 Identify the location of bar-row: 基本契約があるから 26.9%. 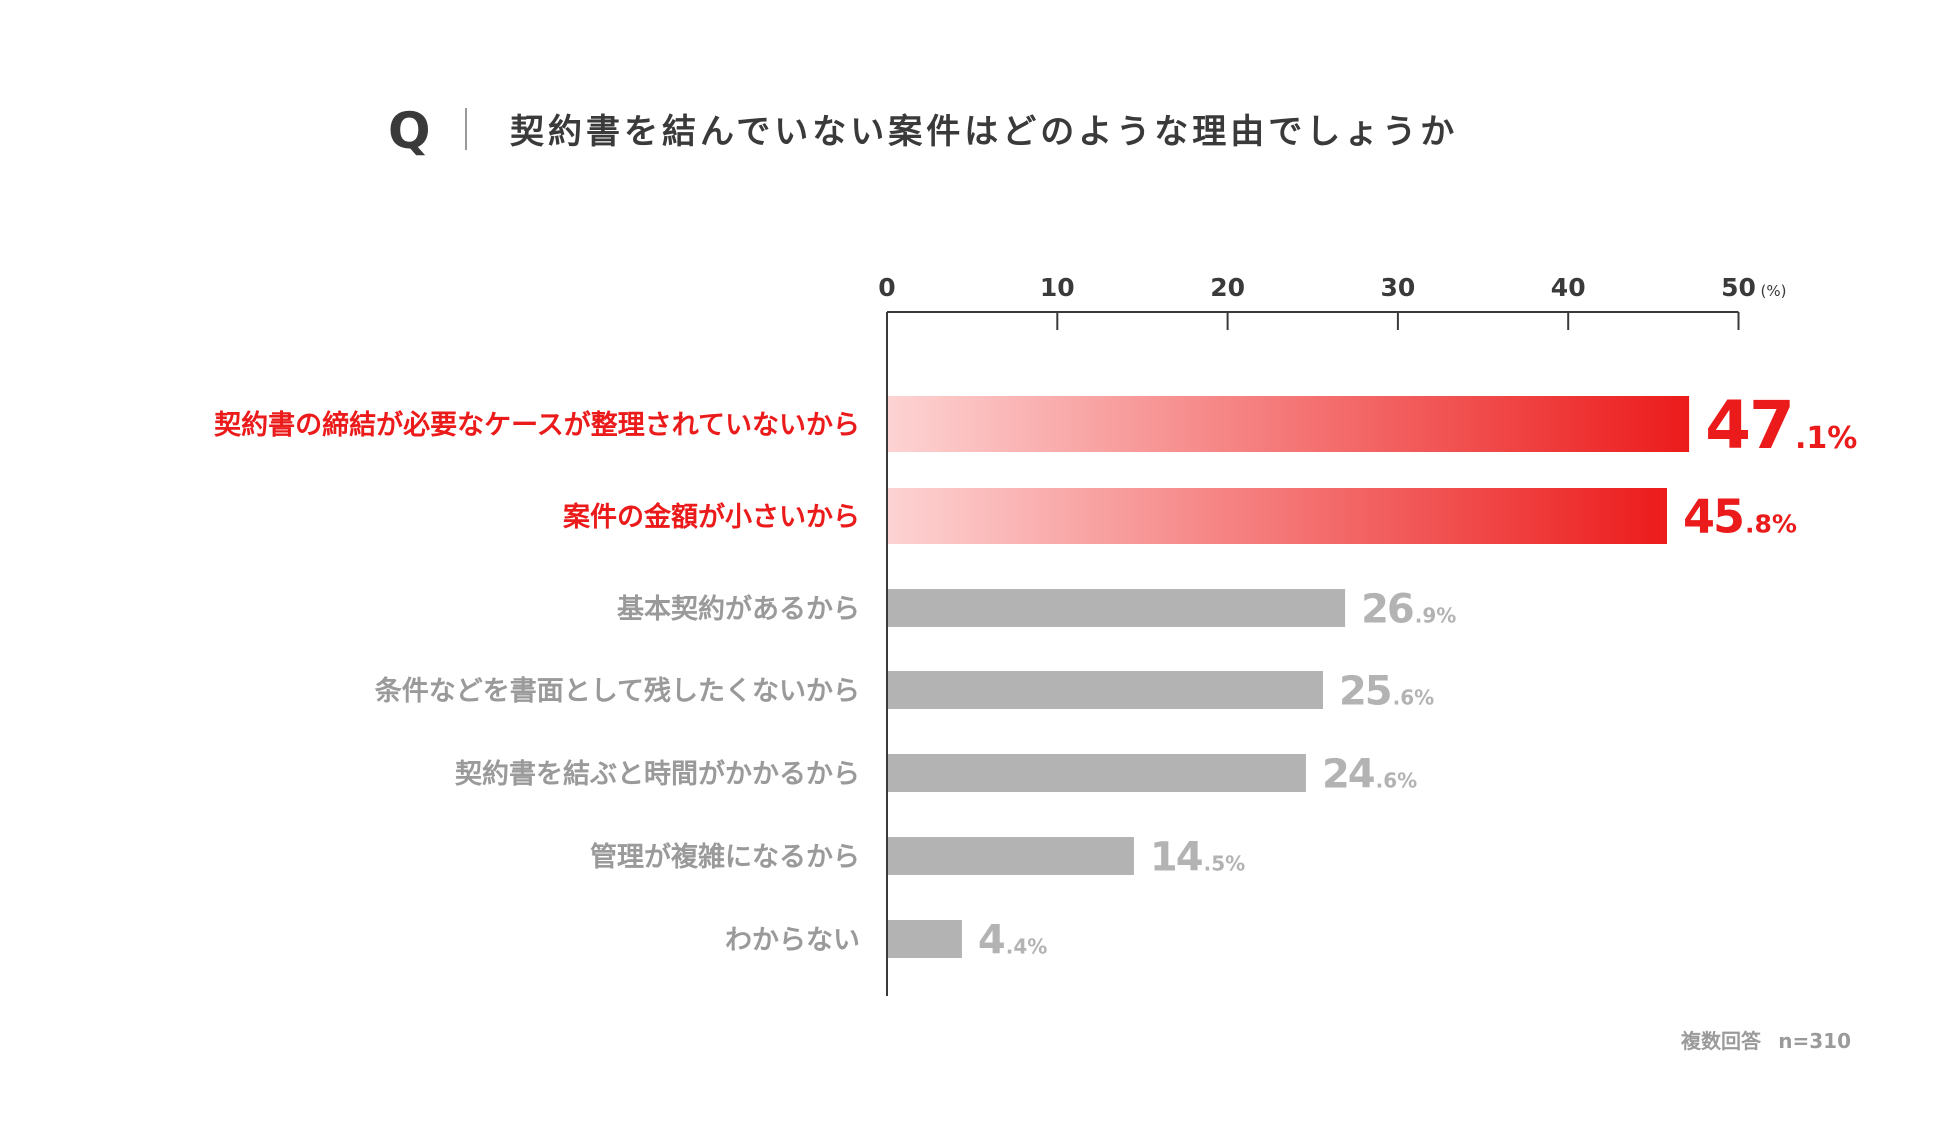
(1036, 609).